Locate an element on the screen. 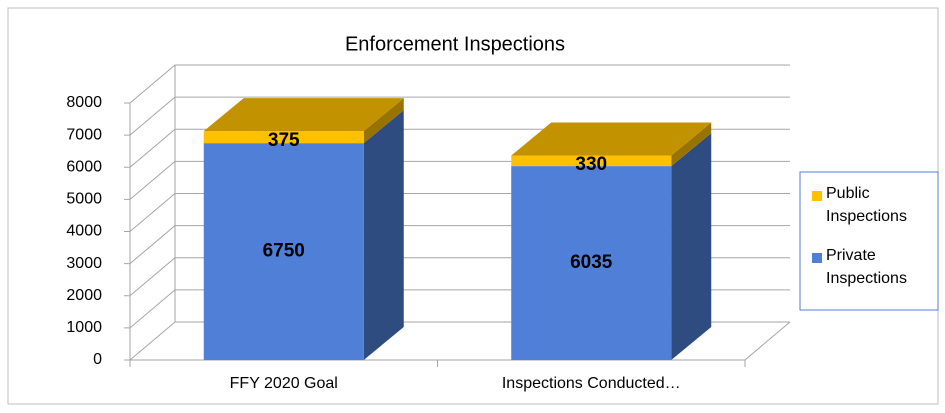 This screenshot has height=413, width=945. y-tick-label: 0 is located at coordinates (97, 359).